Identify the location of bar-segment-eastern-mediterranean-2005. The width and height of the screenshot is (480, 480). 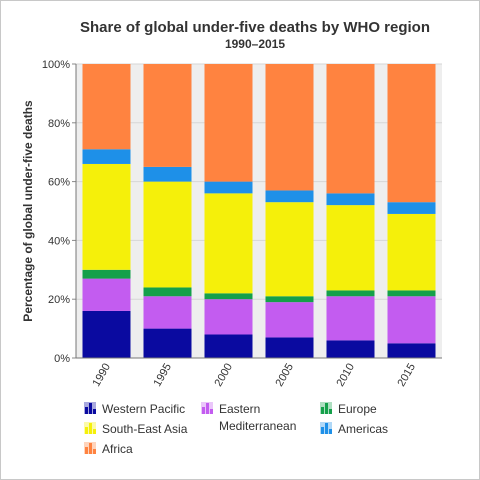
(289, 320).